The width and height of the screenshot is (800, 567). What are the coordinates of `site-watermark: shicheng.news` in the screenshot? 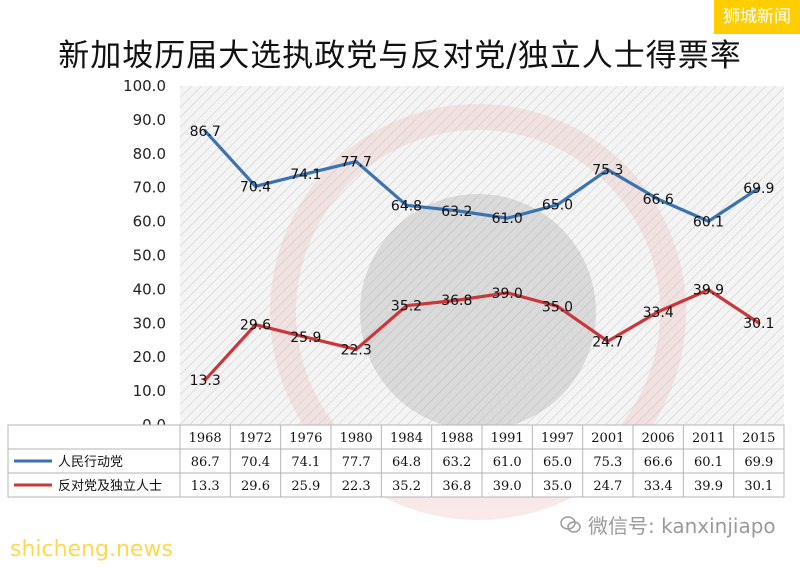 It's located at (91, 549).